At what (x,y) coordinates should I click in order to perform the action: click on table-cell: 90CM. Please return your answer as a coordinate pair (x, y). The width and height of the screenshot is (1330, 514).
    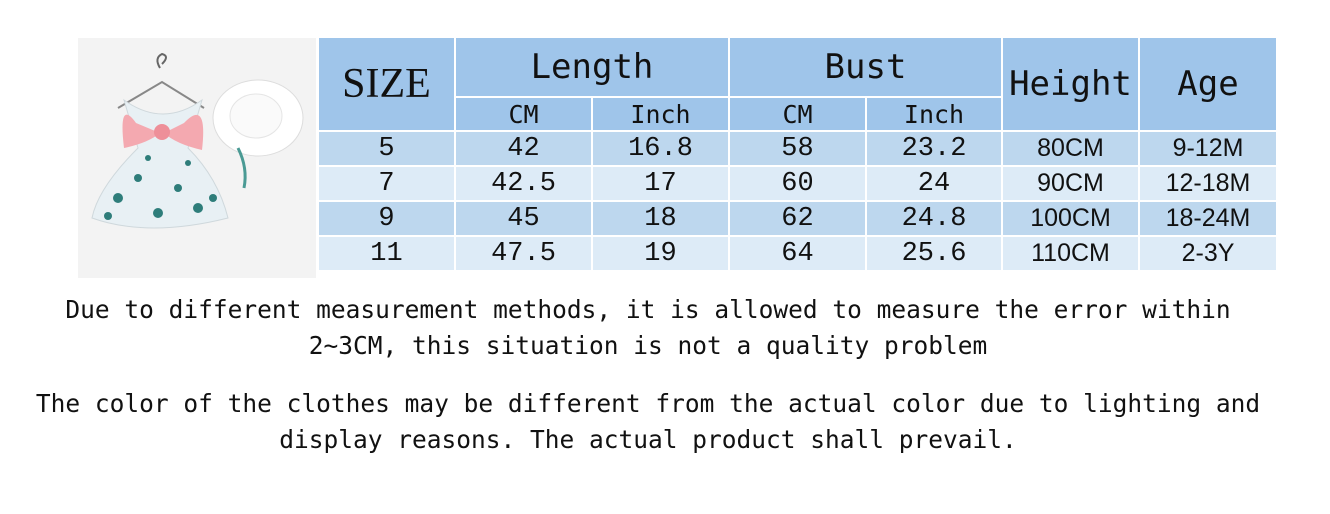
    Looking at the image, I should click on (1070, 183).